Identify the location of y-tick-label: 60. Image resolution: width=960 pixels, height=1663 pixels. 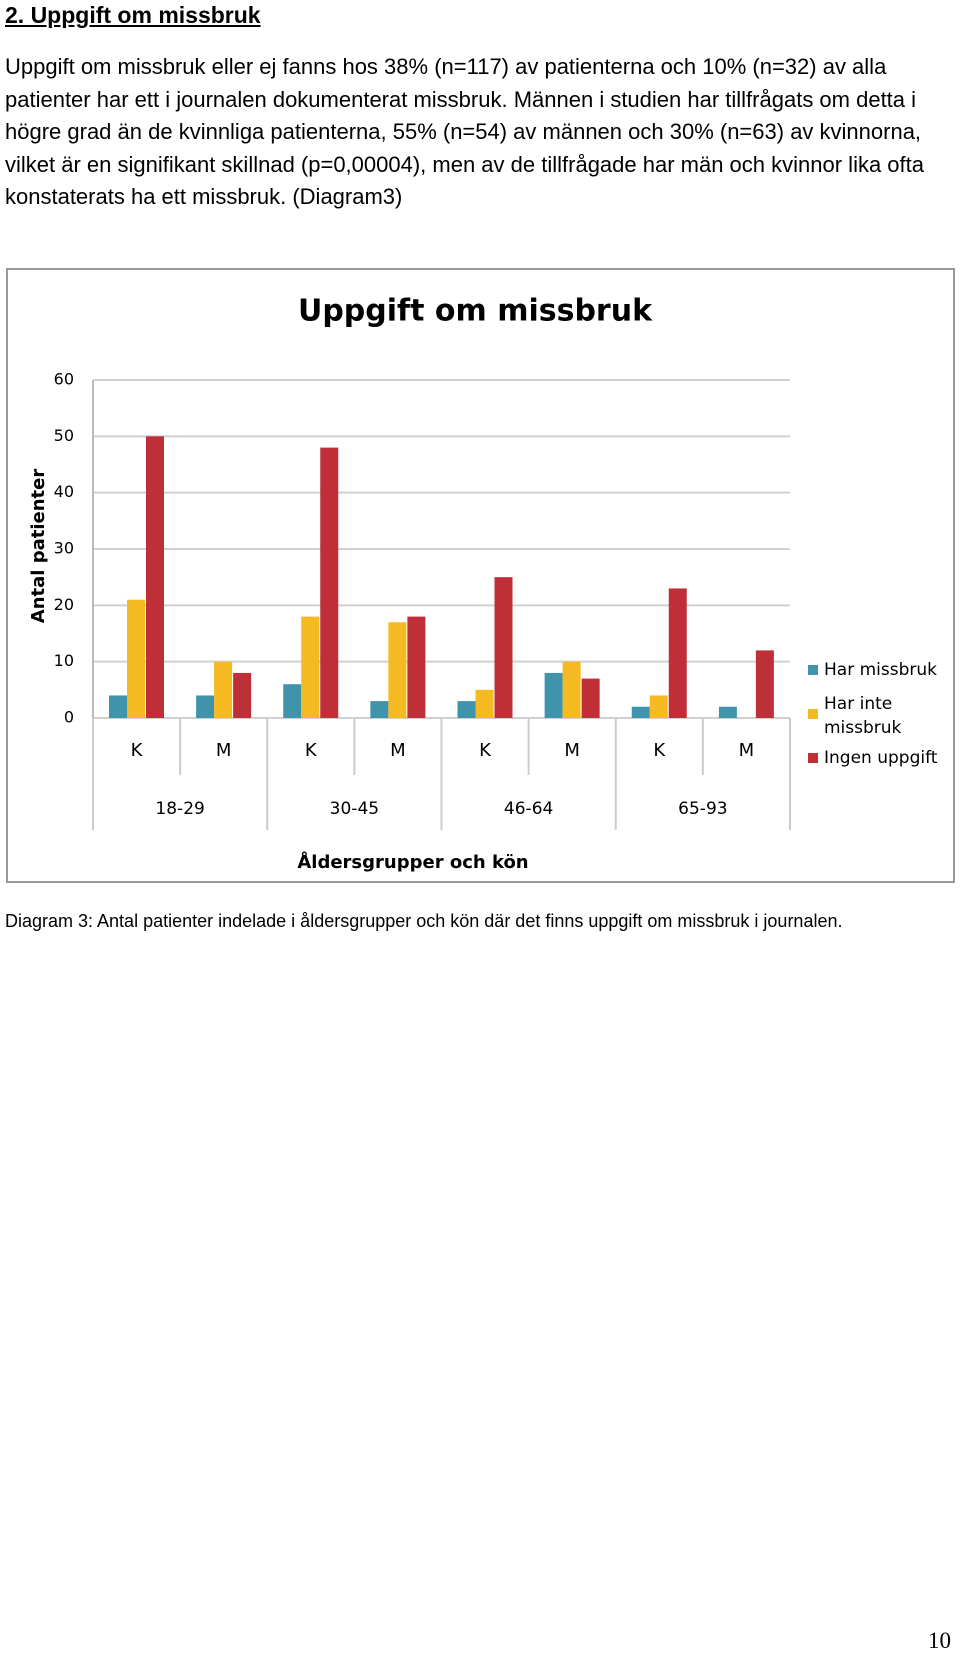
(64, 379).